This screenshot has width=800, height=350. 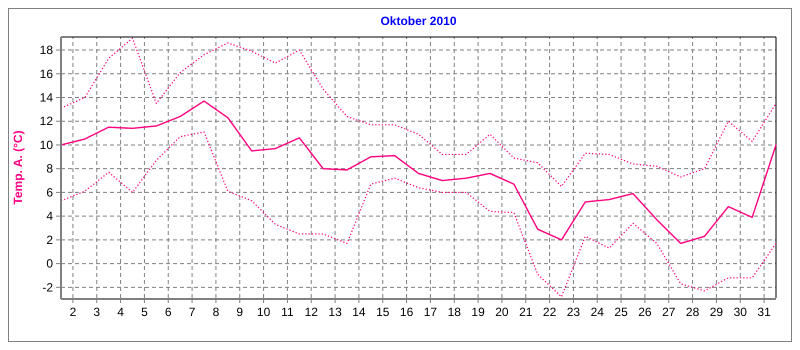 I want to click on x-tick-label: 23, so click(x=573, y=312).